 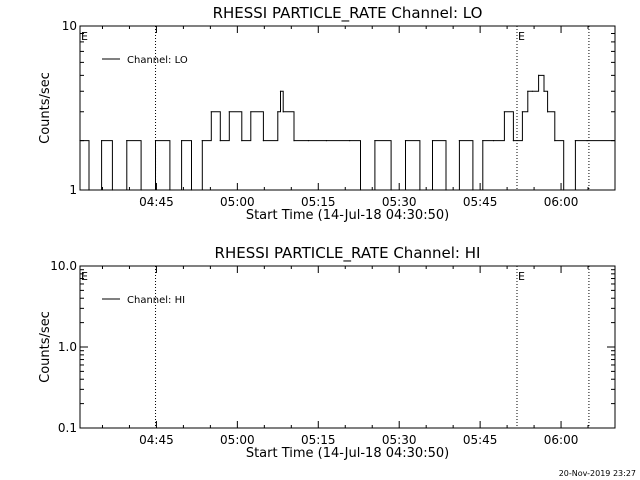 I want to click on legend-label: Channel: LO, so click(x=157, y=60).